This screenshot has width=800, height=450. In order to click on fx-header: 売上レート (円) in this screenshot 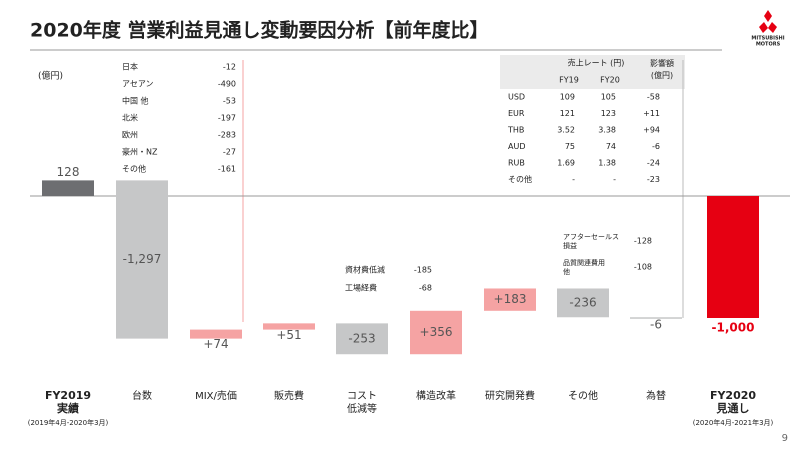, I will do `click(596, 63)`.